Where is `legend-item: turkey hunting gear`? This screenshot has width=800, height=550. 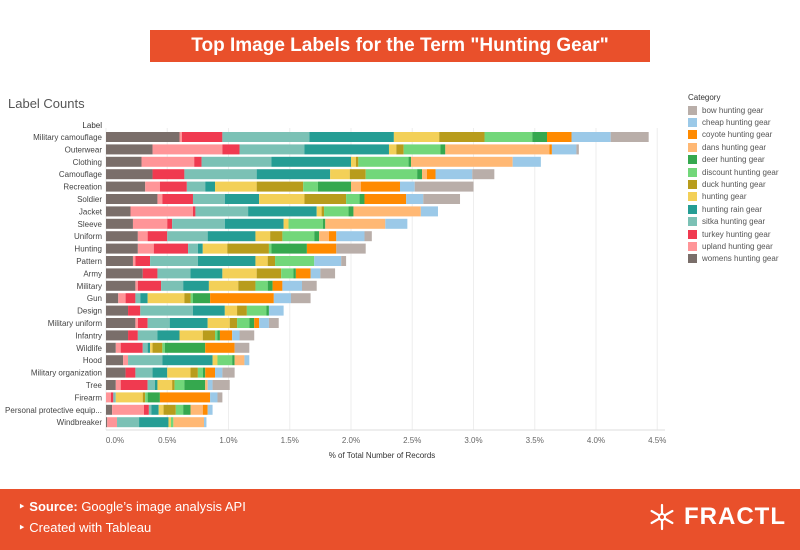 legend-item: turkey hunting gear is located at coordinates (733, 234).